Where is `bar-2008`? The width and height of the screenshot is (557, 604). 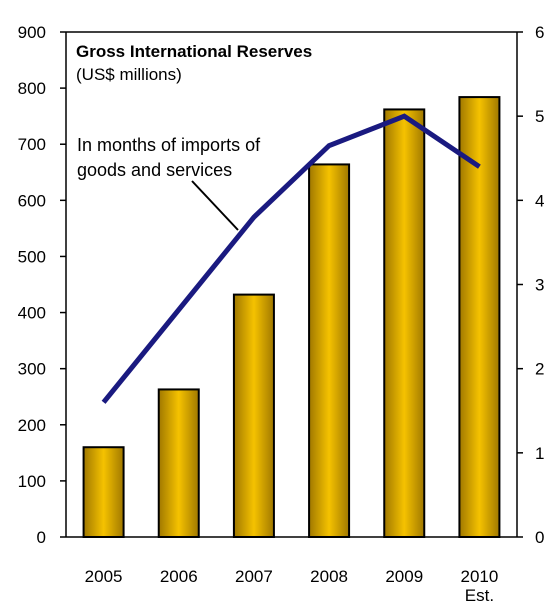 bar-2008 is located at coordinates (329, 351).